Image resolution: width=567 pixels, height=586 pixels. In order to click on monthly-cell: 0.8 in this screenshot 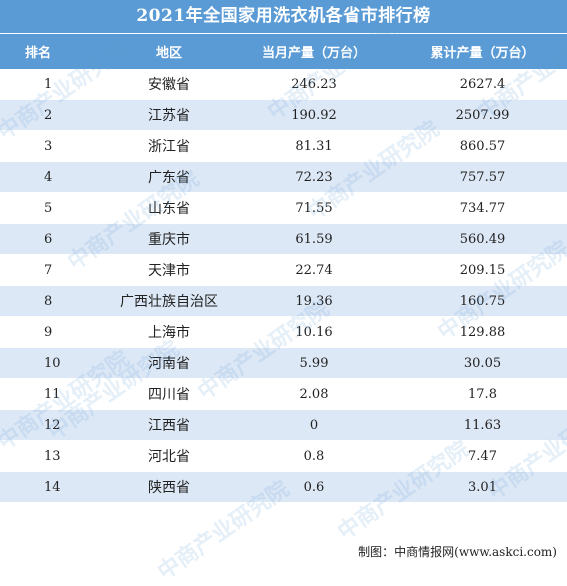, I will do `click(314, 456)`.